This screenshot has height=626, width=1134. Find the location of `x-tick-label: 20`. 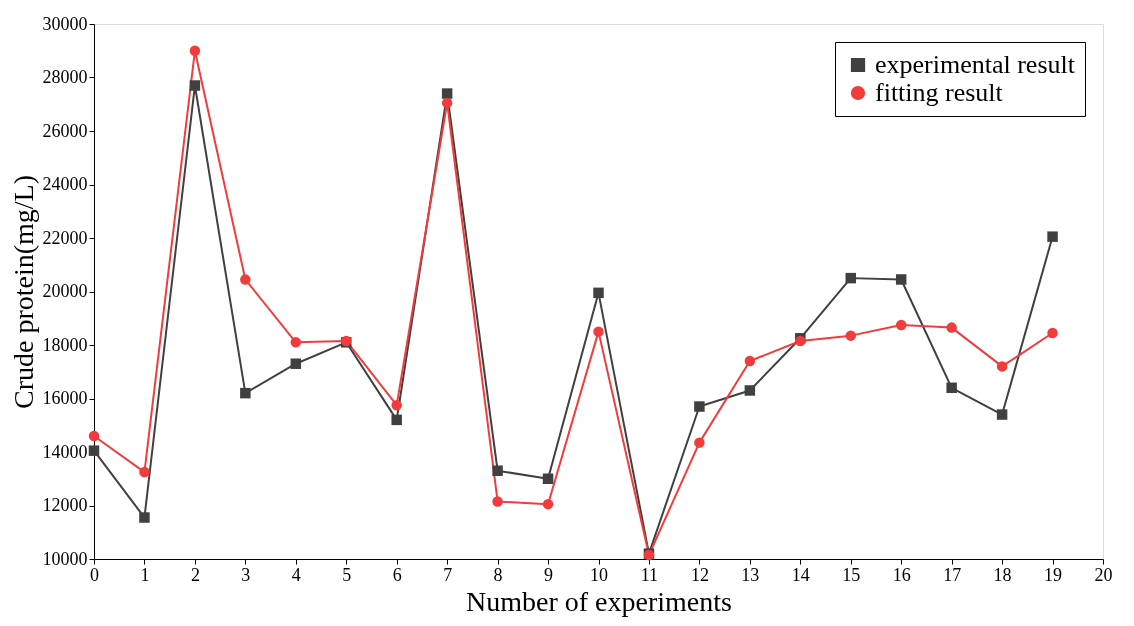

x-tick-label: 20 is located at coordinates (1103, 574).